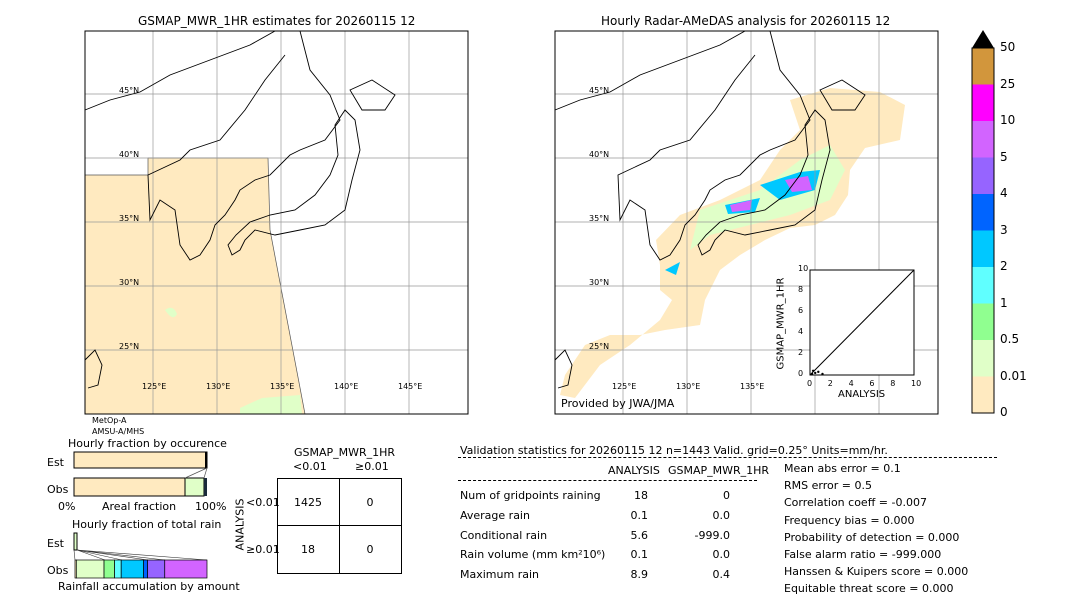 Image resolution: width=1080 pixels, height=612 pixels. I want to click on left-lon-140: 140°E, so click(346, 386).